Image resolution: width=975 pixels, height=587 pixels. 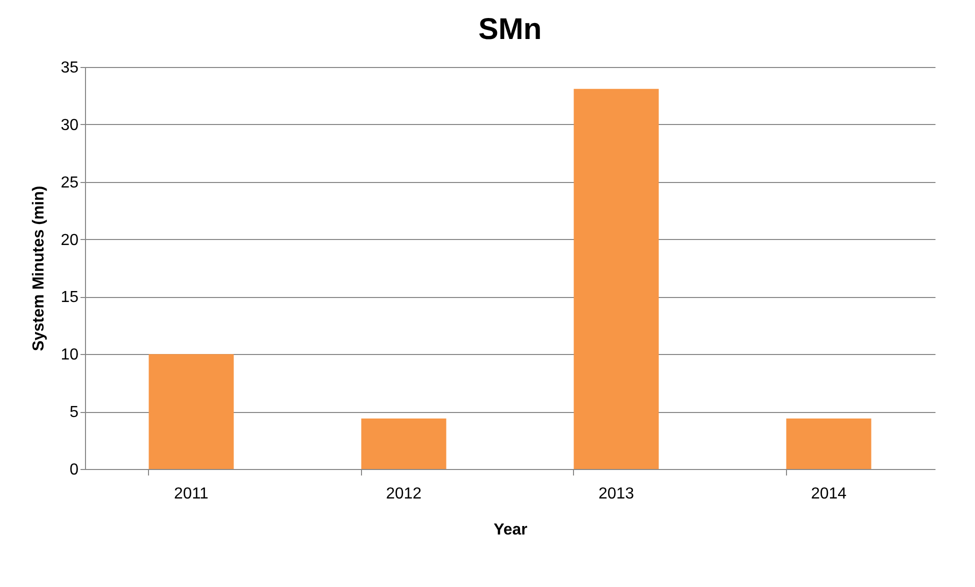 What do you see at coordinates (69, 240) in the screenshot?
I see `y-tick-label: 20` at bounding box center [69, 240].